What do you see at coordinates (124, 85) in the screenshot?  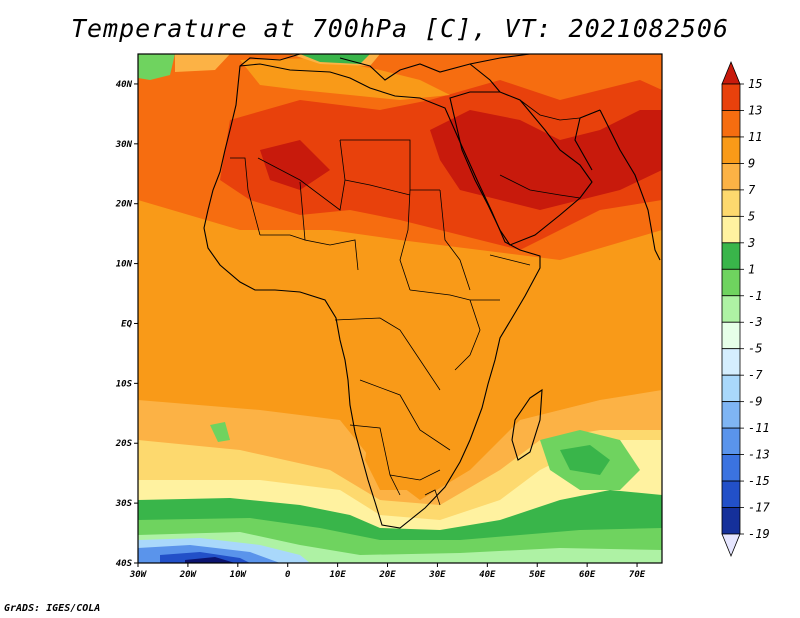 I see `lat-label: 40N` at bounding box center [124, 85].